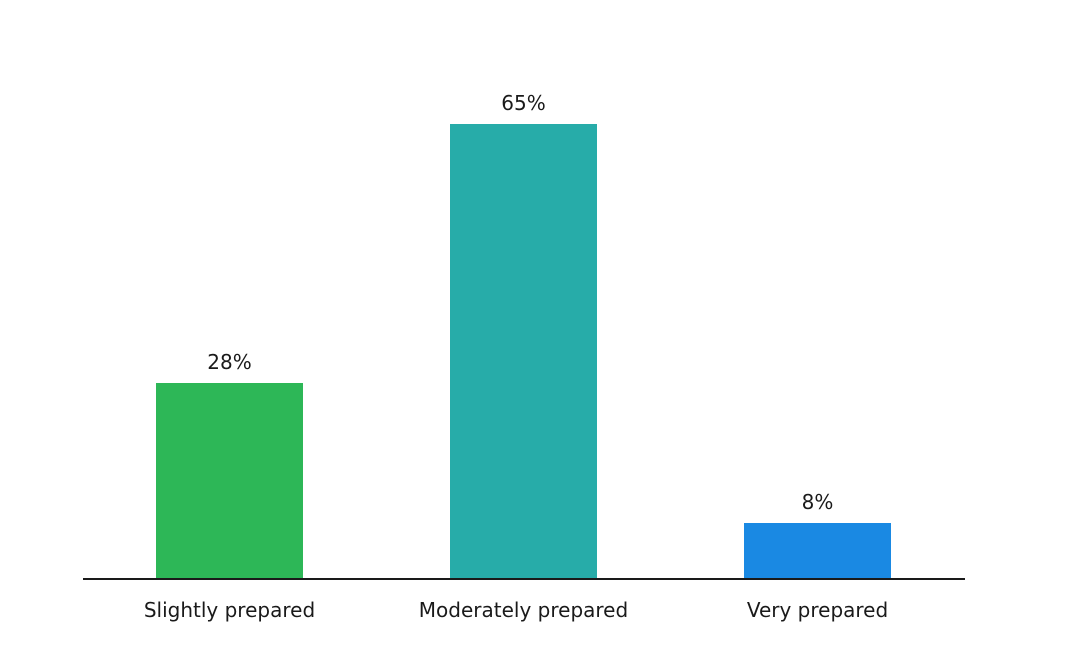  What do you see at coordinates (229, 610) in the screenshot?
I see `category-label-slightly-prepared: Slightly prepared` at bounding box center [229, 610].